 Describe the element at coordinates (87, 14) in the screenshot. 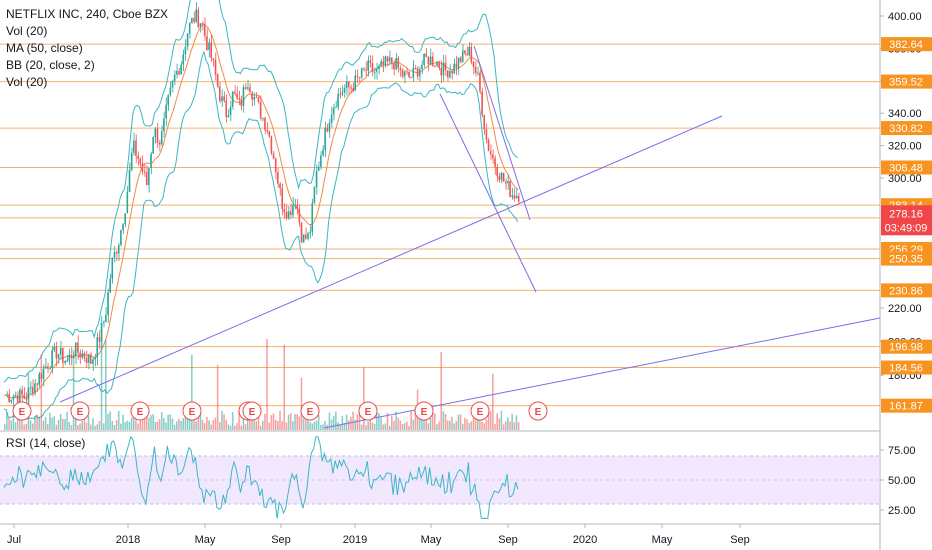

I see `symbol-title: NETFLIX INC, 240, Cboe BZX` at that location.